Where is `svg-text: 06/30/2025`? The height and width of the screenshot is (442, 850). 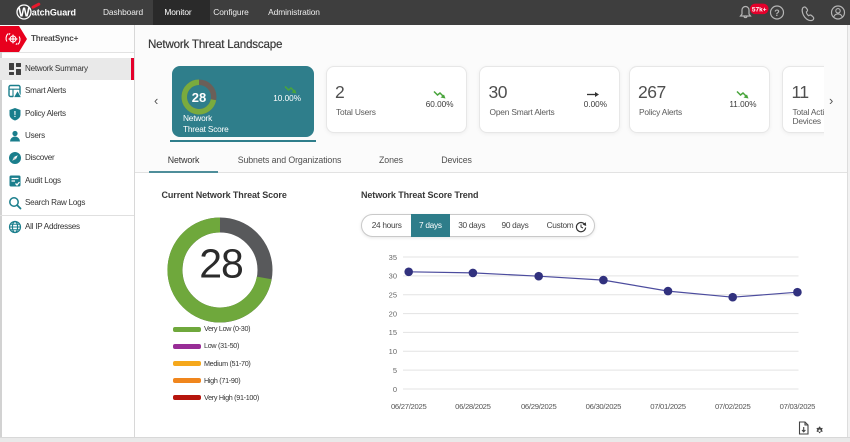
svg-text: 06/30/2025 is located at coordinates (603, 406).